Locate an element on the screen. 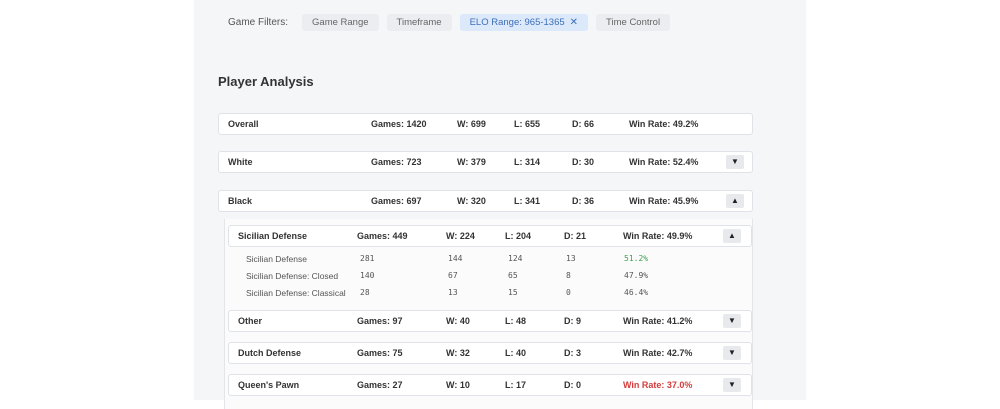 The height and width of the screenshot is (409, 1000). row-name: Black is located at coordinates (240, 201).